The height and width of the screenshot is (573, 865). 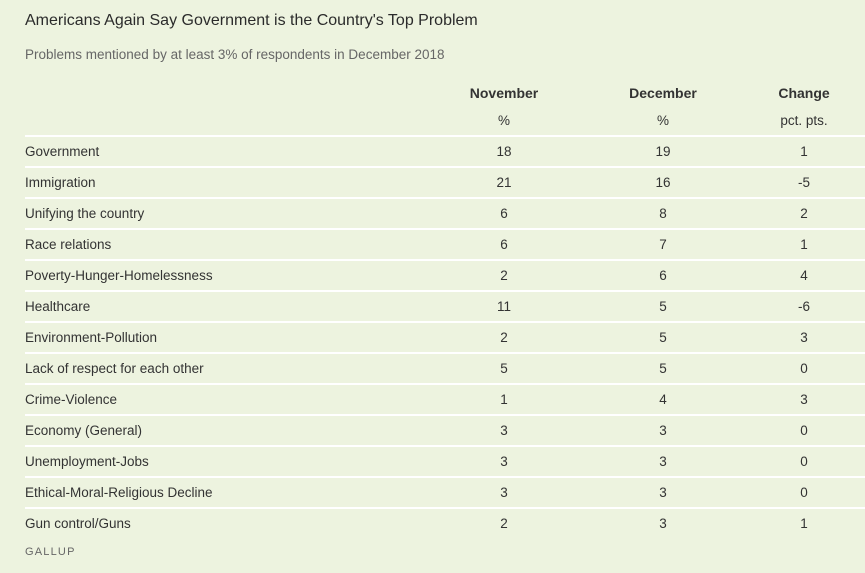 I want to click on table-row: Poverty-Hunger-Homelessness 2 6 4, so click(x=445, y=275).